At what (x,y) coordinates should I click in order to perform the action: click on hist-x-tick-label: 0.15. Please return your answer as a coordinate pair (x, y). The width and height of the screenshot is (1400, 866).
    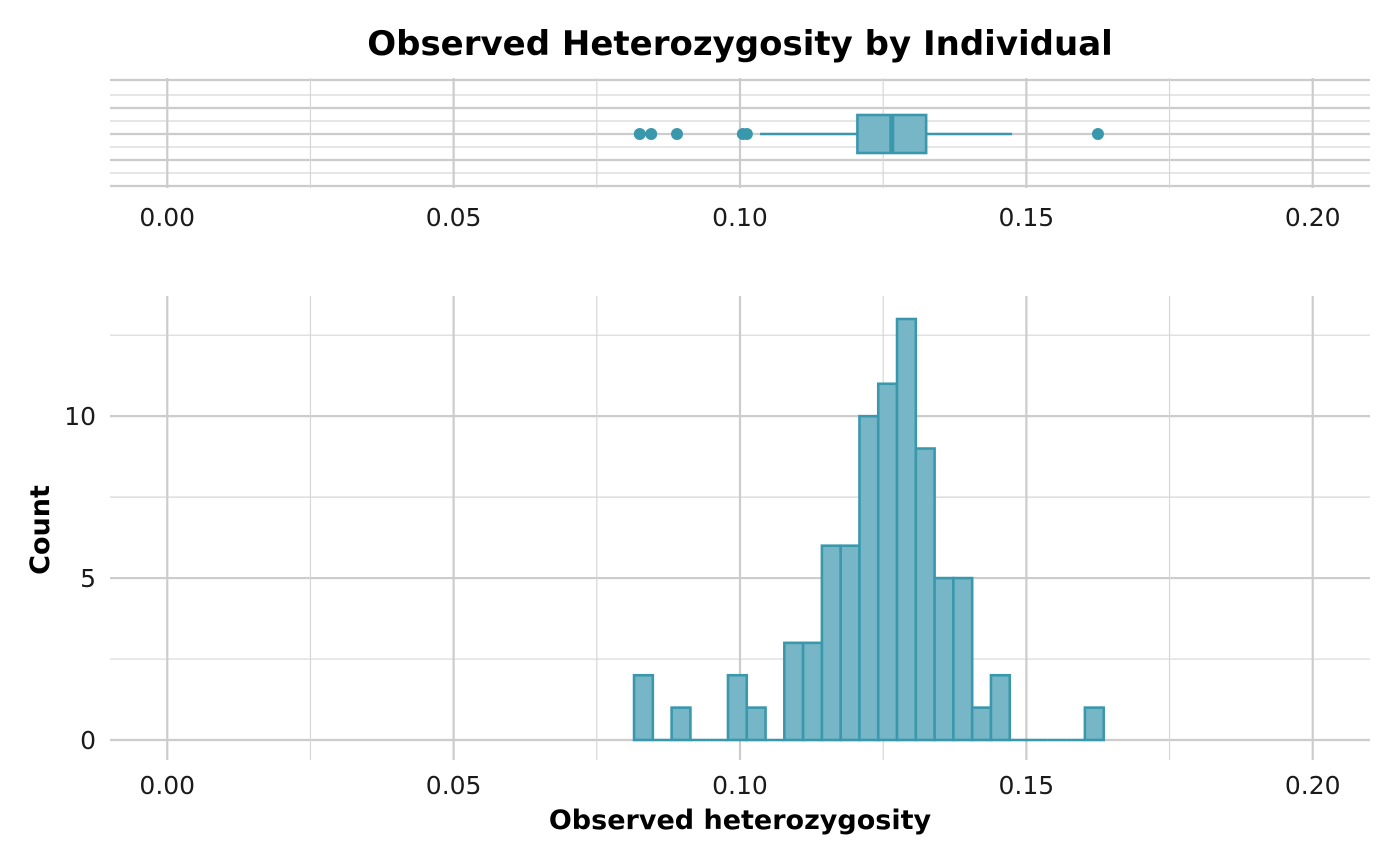
    Looking at the image, I should click on (1027, 785).